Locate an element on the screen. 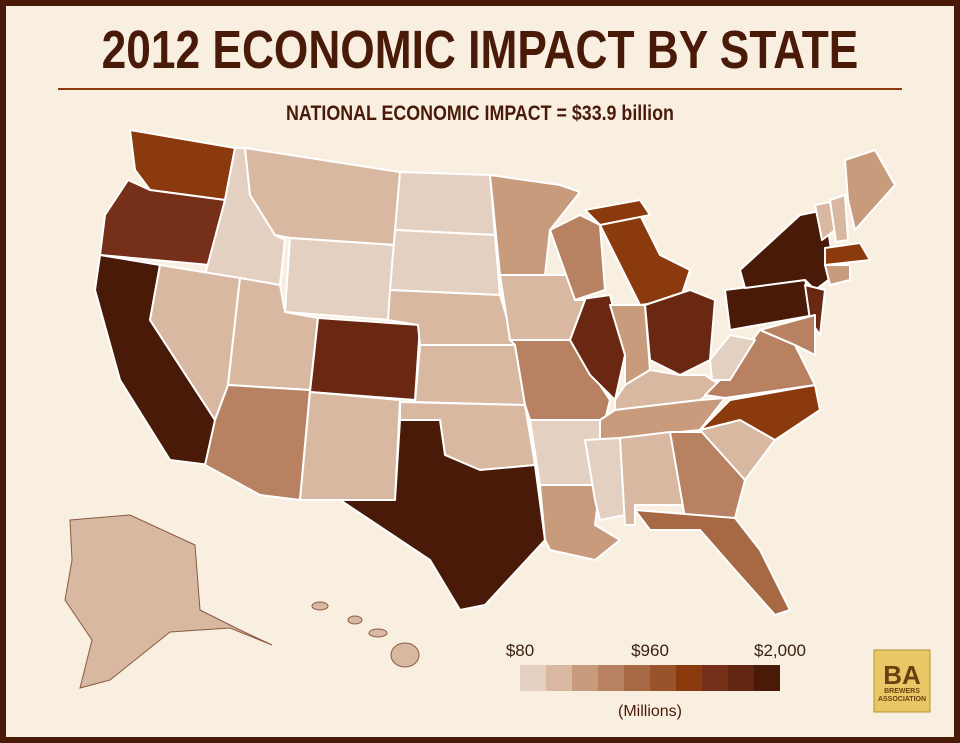  logo-box is located at coordinates (902, 681).